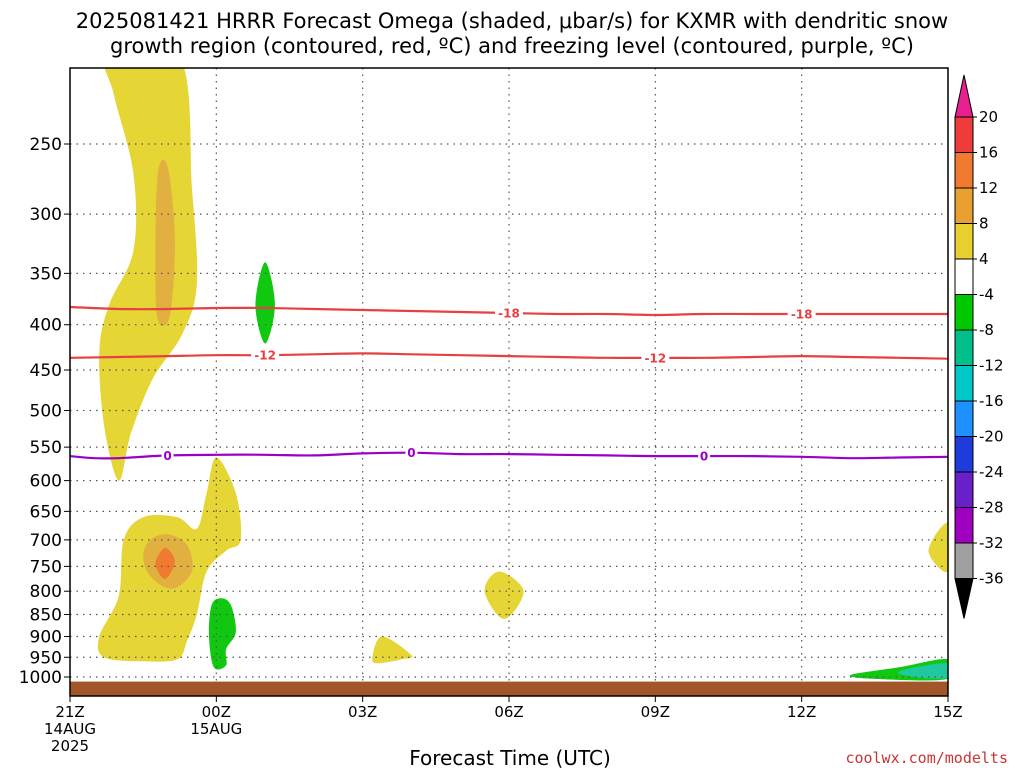  Describe the element at coordinates (655, 712) in the screenshot. I see `x-tick-label: 09Z` at that location.